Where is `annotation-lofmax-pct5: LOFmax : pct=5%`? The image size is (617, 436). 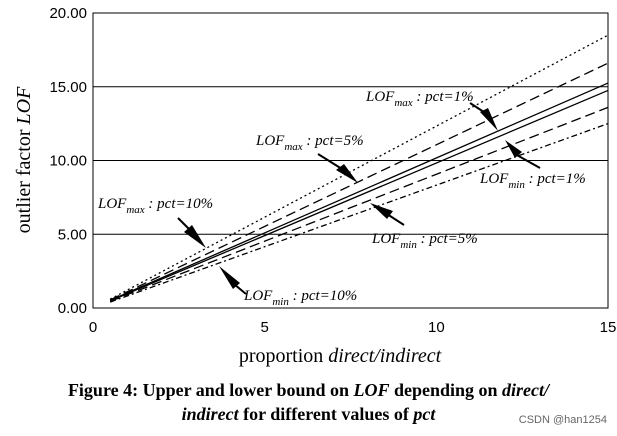
annotation-lofmax-pct5: LOFmax : pct=5% is located at coordinates (309, 143).